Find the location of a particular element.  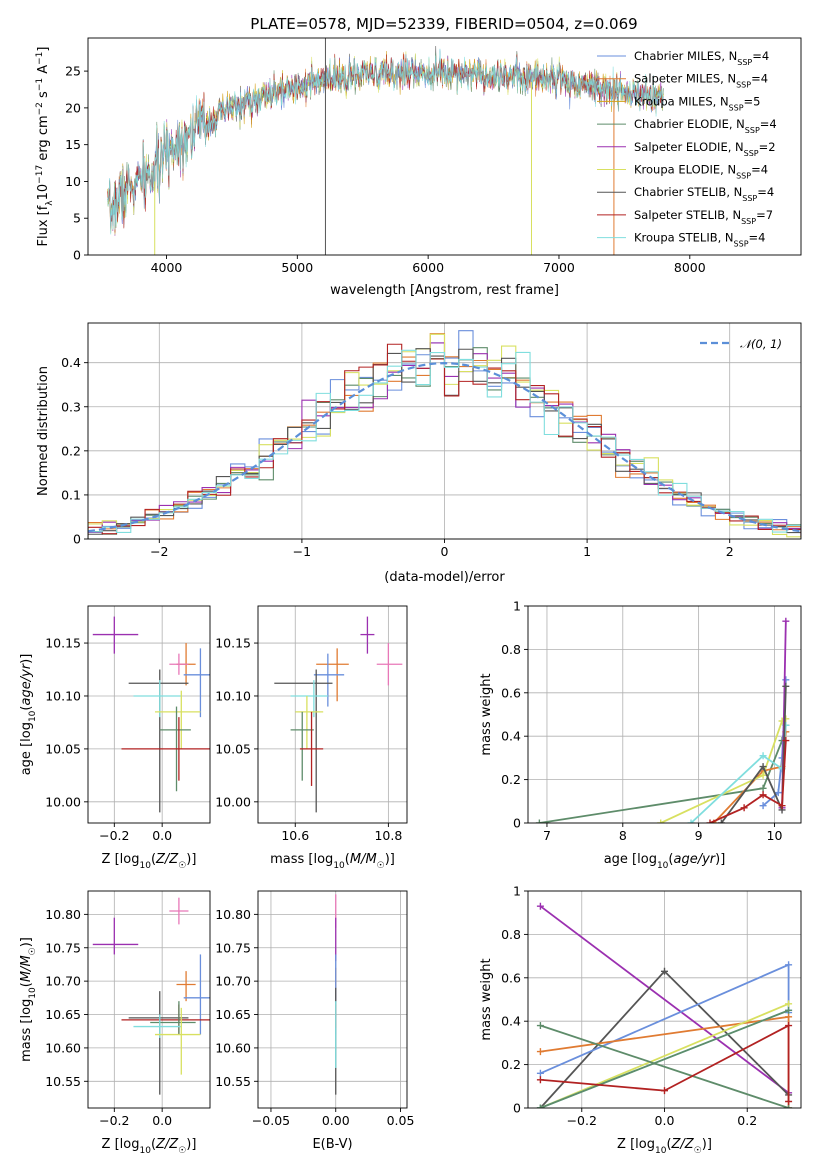

y-axis-label: mass [log10(M/M☉)] is located at coordinates (28, 999).